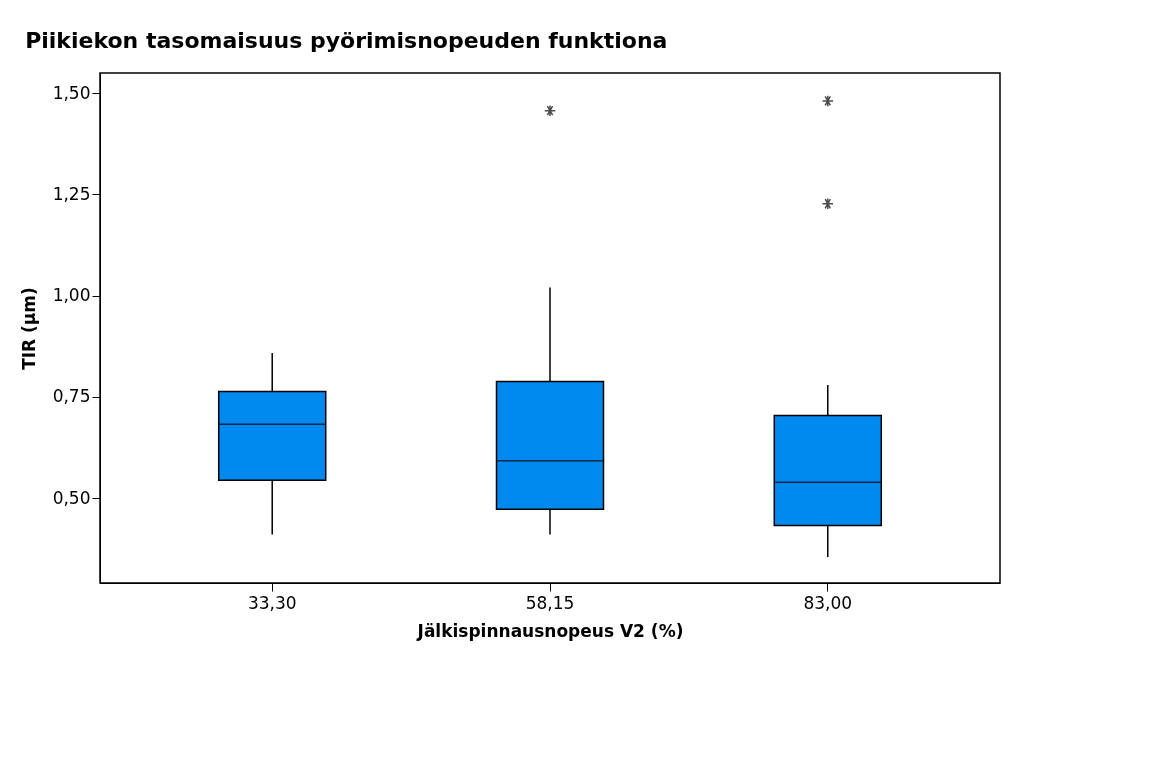 The height and width of the screenshot is (774, 1165). What do you see at coordinates (550, 602) in the screenshot?
I see `x-tick-label: 58,15` at bounding box center [550, 602].